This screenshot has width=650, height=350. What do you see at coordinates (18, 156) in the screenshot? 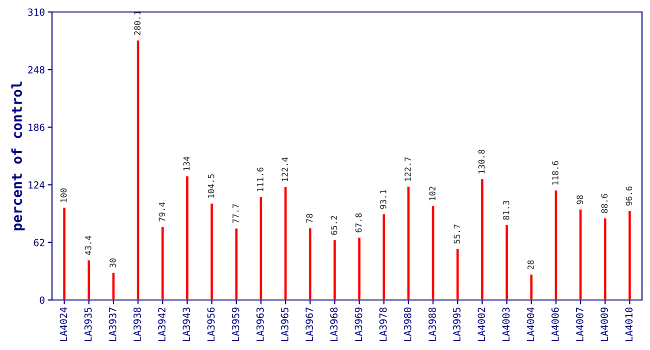
I see `y-axis-title: percent of control` at bounding box center [18, 156].